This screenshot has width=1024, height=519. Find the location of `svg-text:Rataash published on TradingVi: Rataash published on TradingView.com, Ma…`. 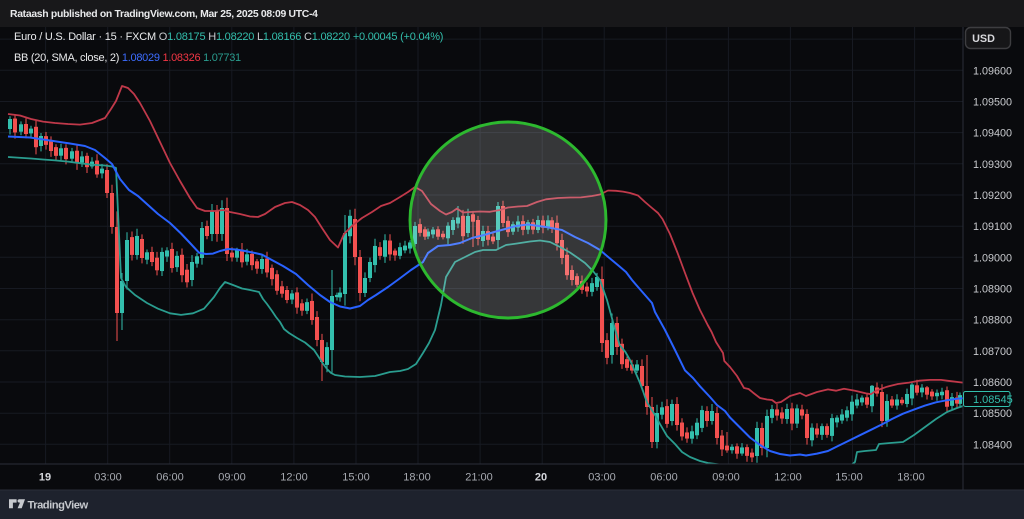

svg-text:Rataash published on TradingVi: Rataash published on TradingView.com, Ma… is located at coordinates (164, 14).